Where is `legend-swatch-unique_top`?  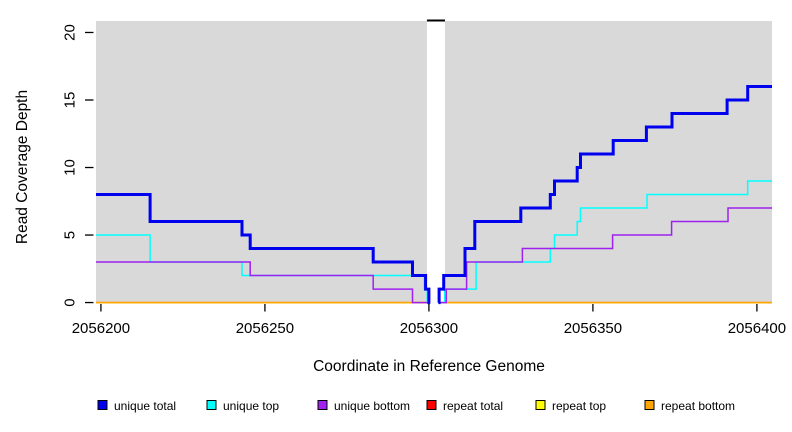 legend-swatch-unique_top is located at coordinates (211, 405).